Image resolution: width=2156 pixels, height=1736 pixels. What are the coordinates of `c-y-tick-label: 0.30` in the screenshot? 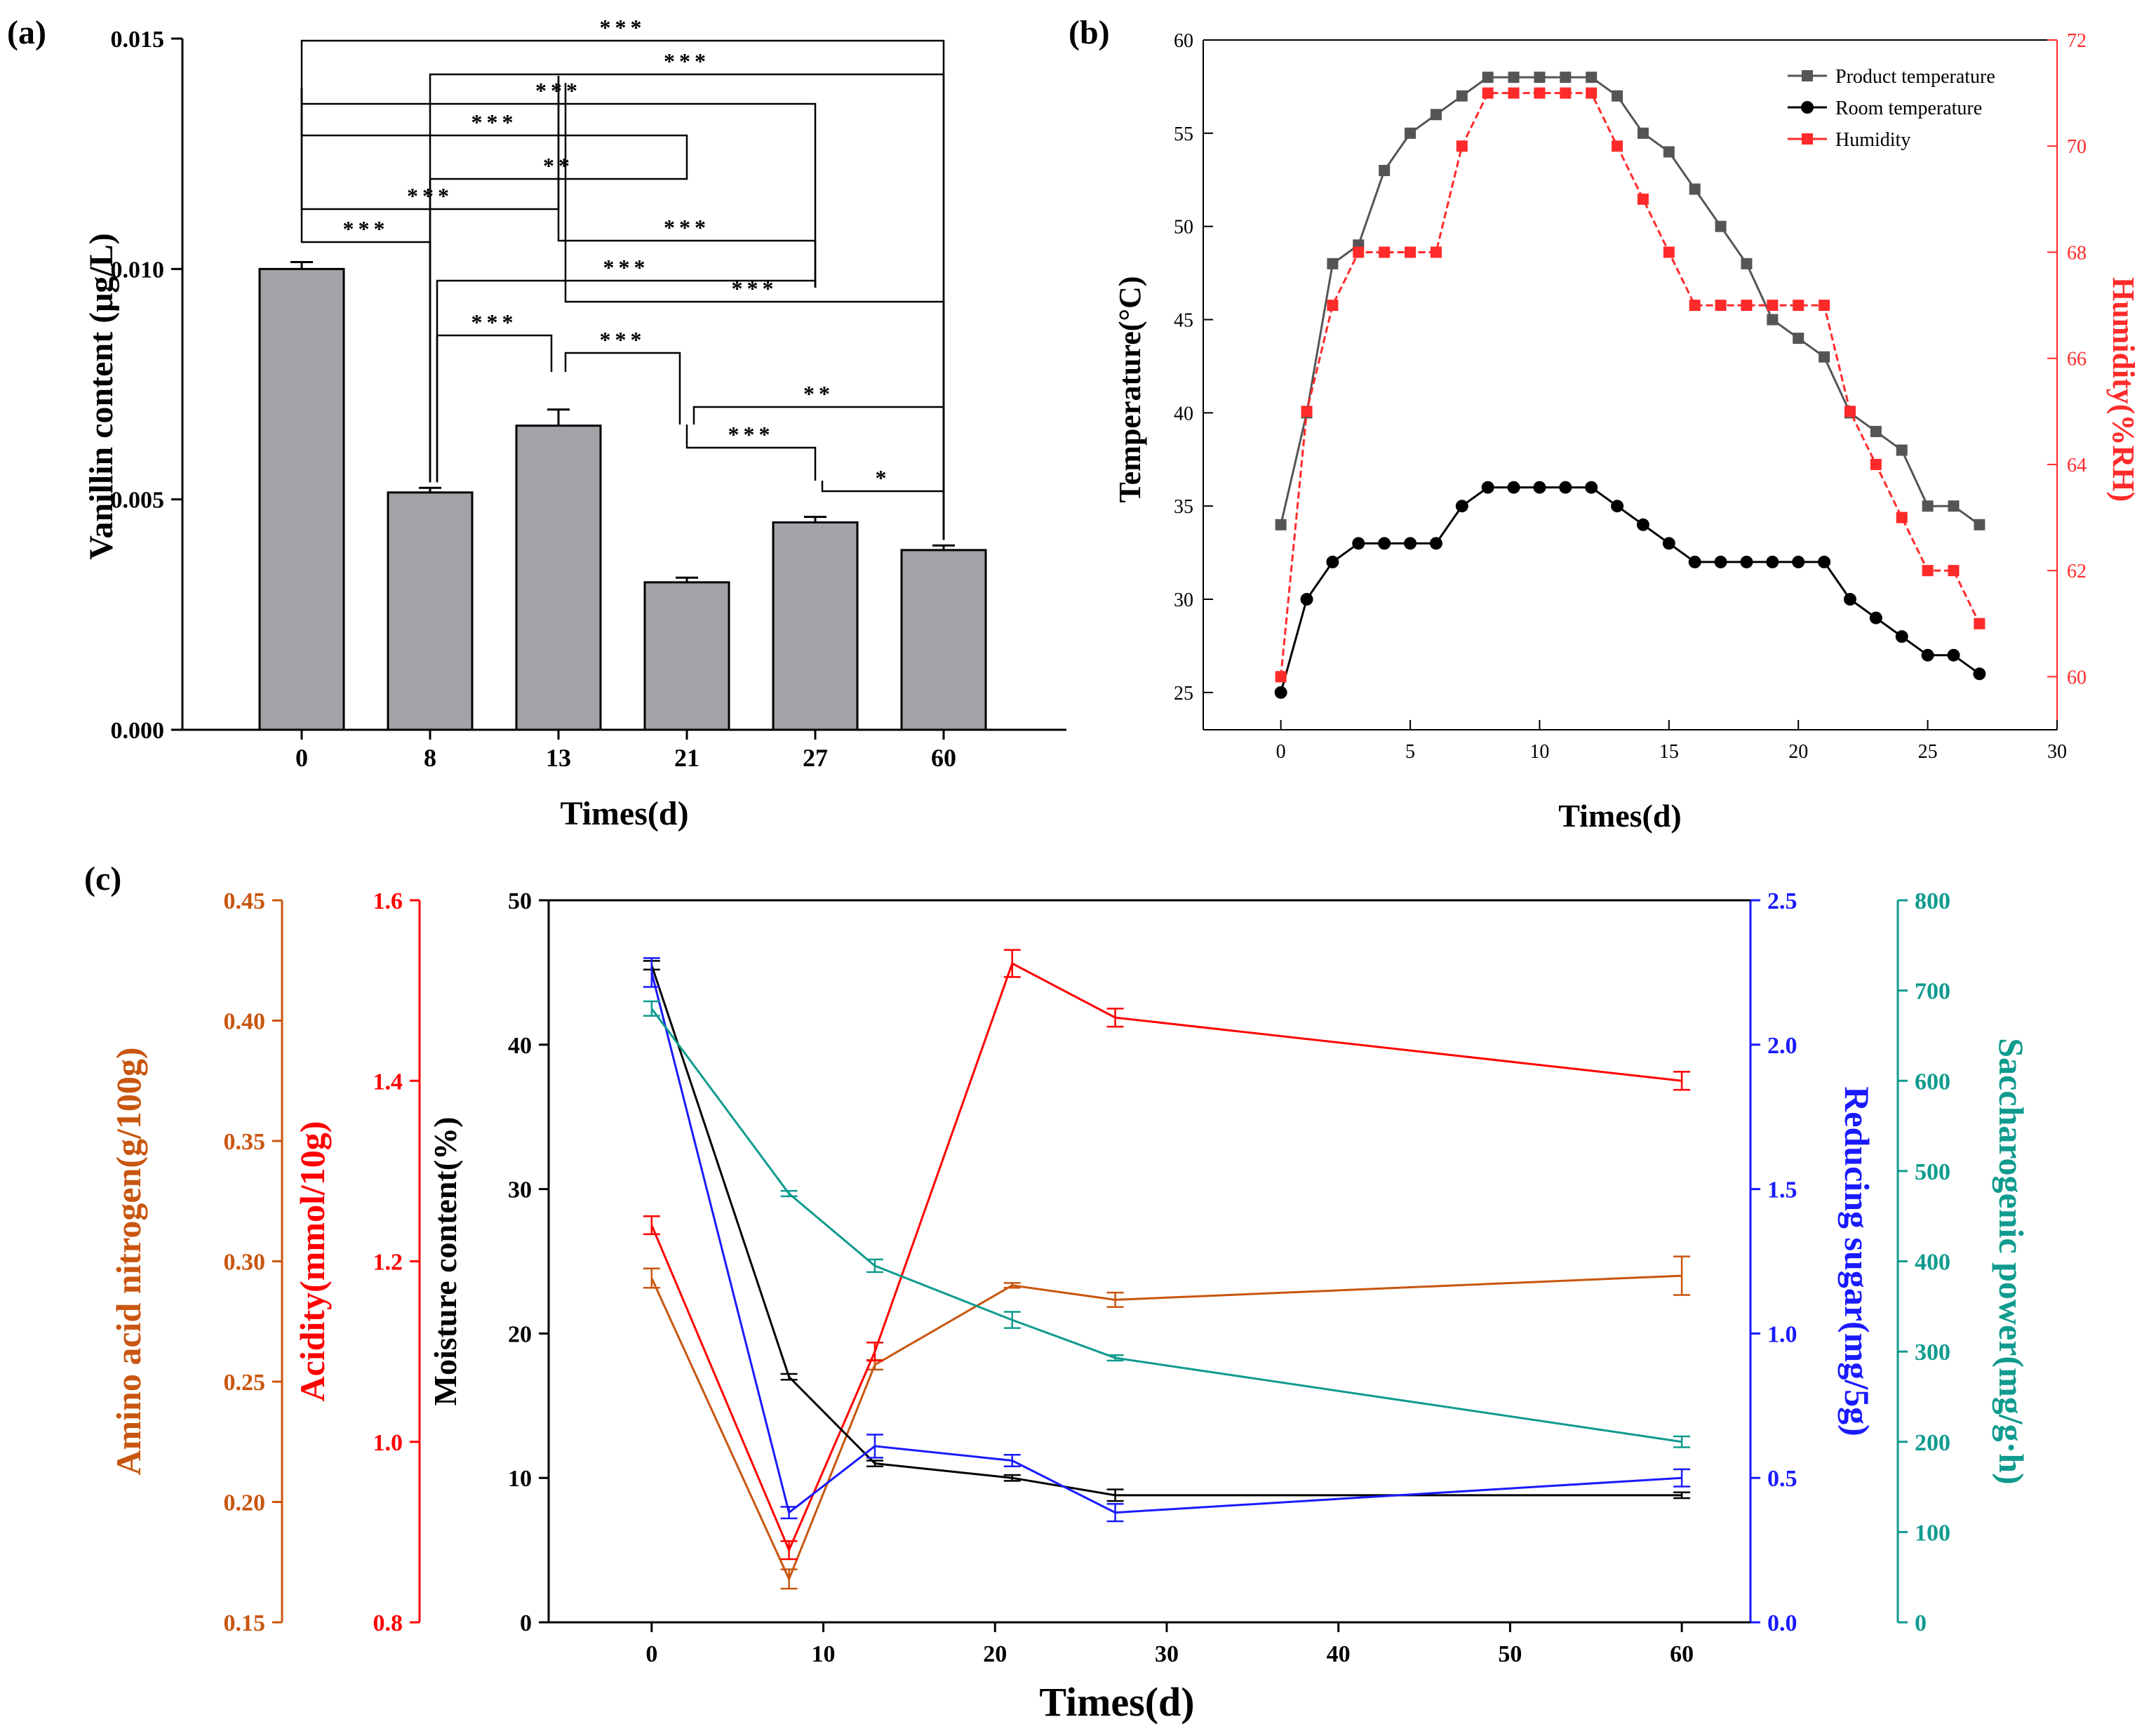 It's located at (245, 1263).